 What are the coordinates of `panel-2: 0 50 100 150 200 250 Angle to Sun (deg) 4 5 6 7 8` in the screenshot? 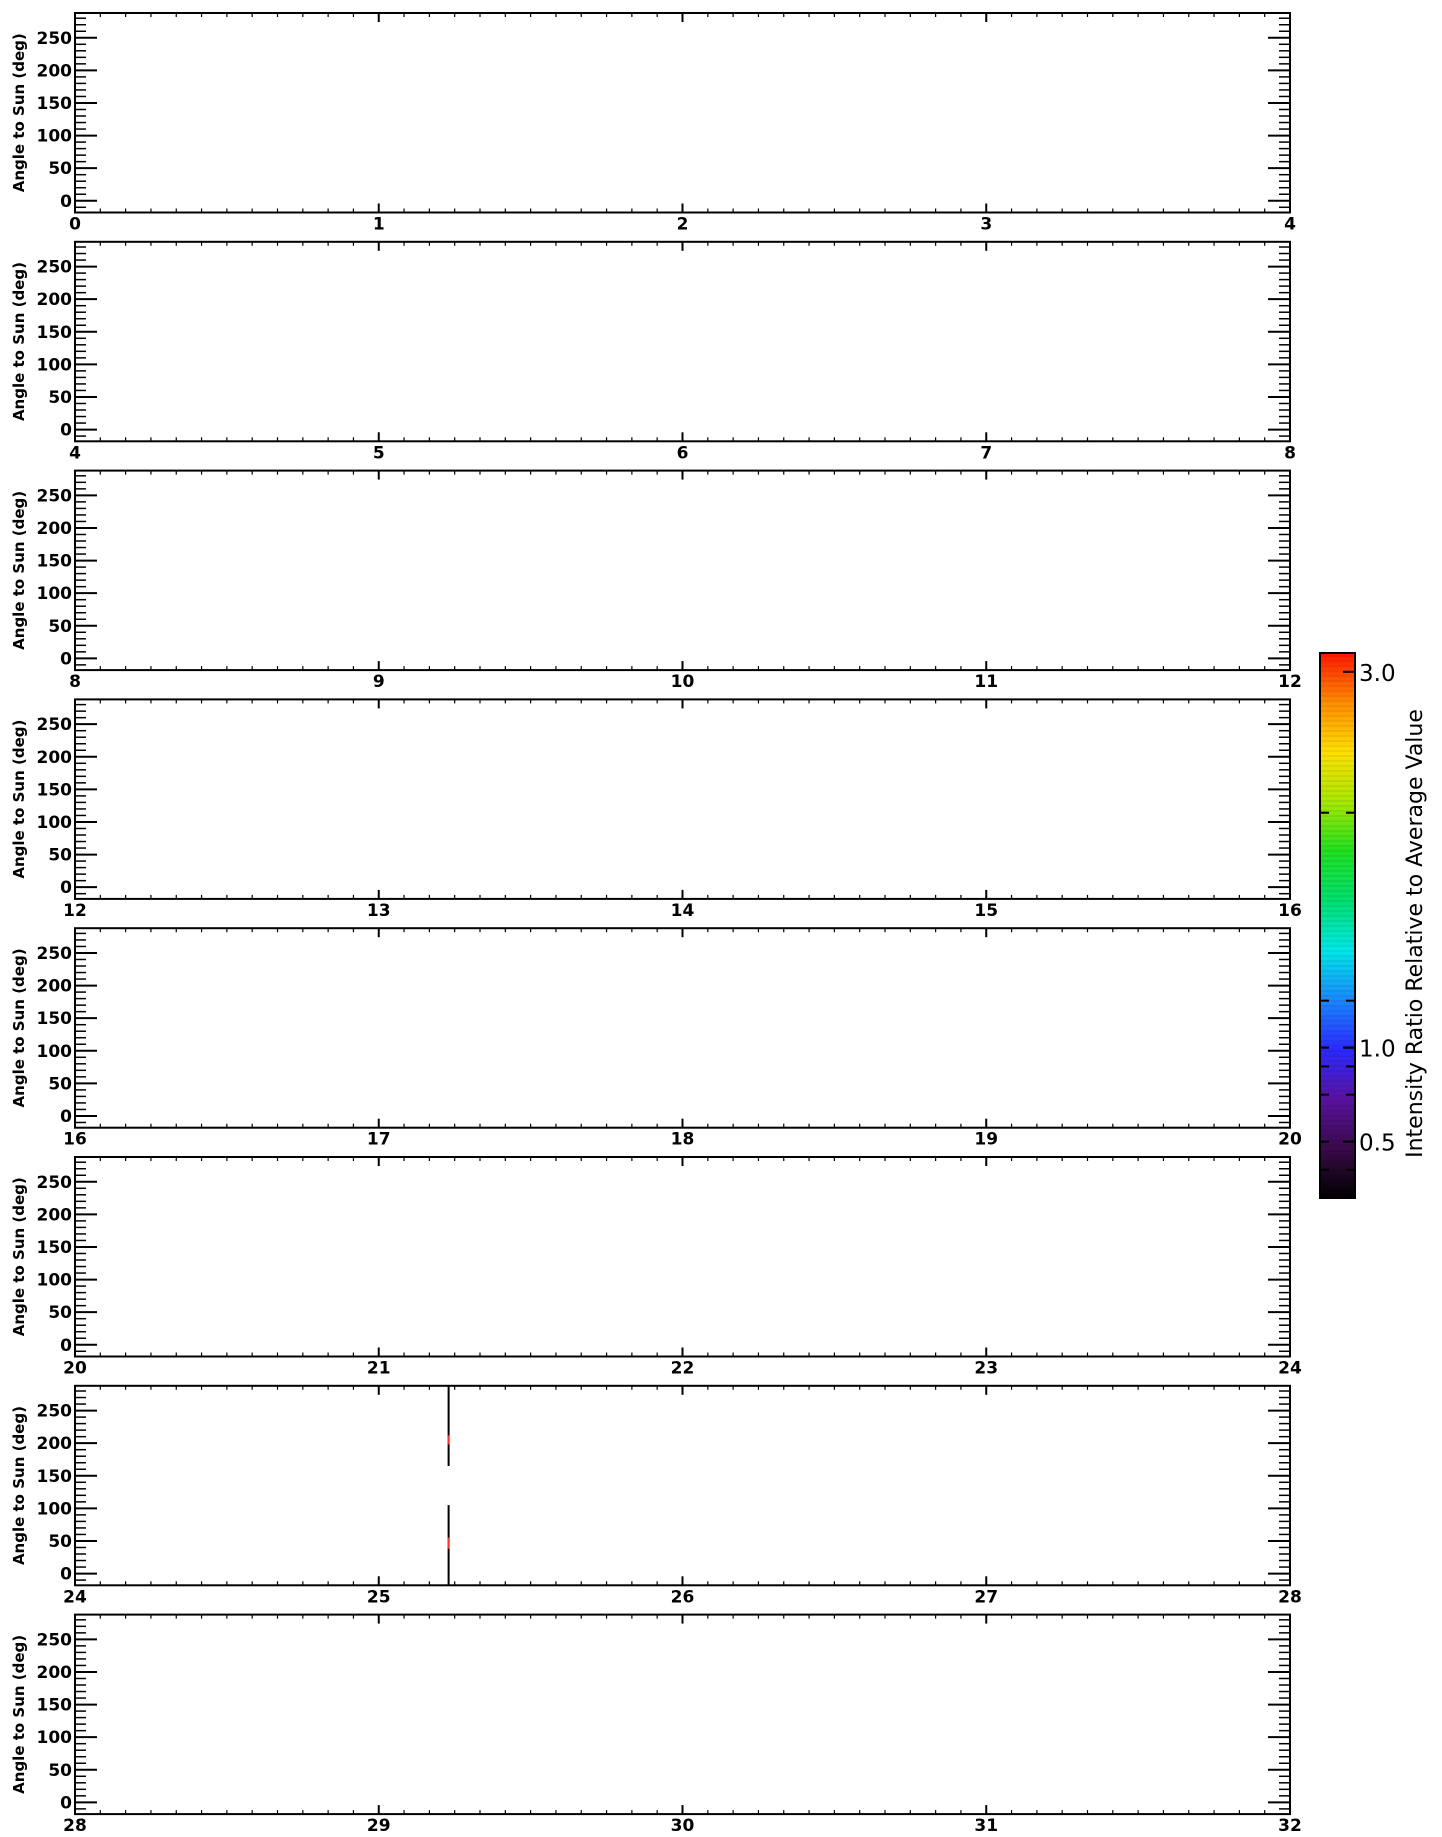 It's located at (653, 351).